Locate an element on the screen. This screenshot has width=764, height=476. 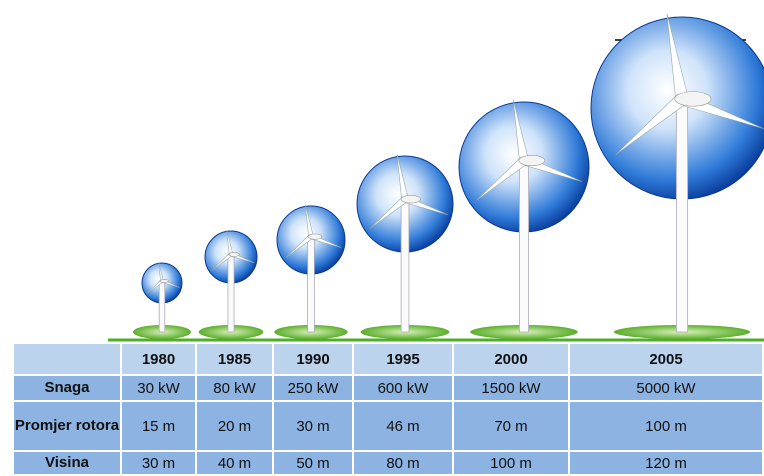
year-header: 2000 is located at coordinates (511, 359).